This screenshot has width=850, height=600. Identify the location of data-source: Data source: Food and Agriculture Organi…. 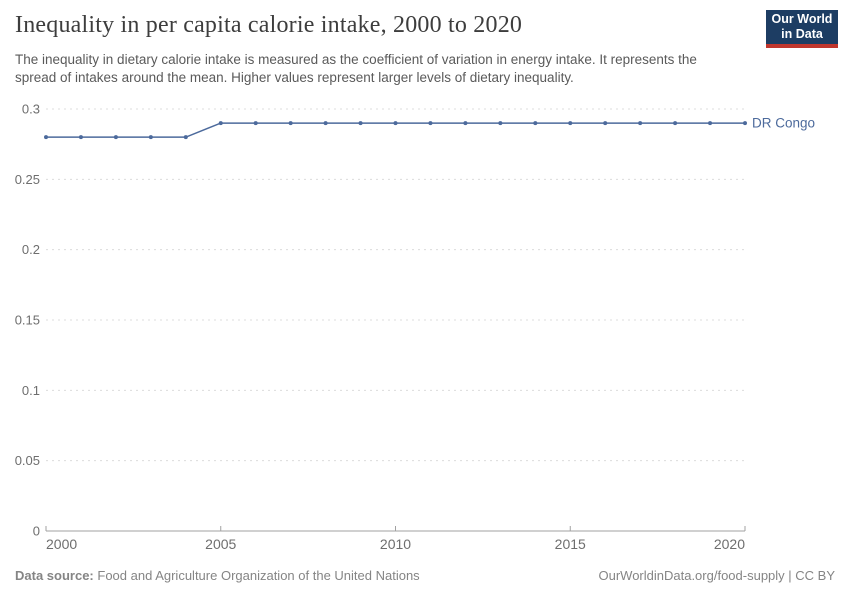
(217, 575).